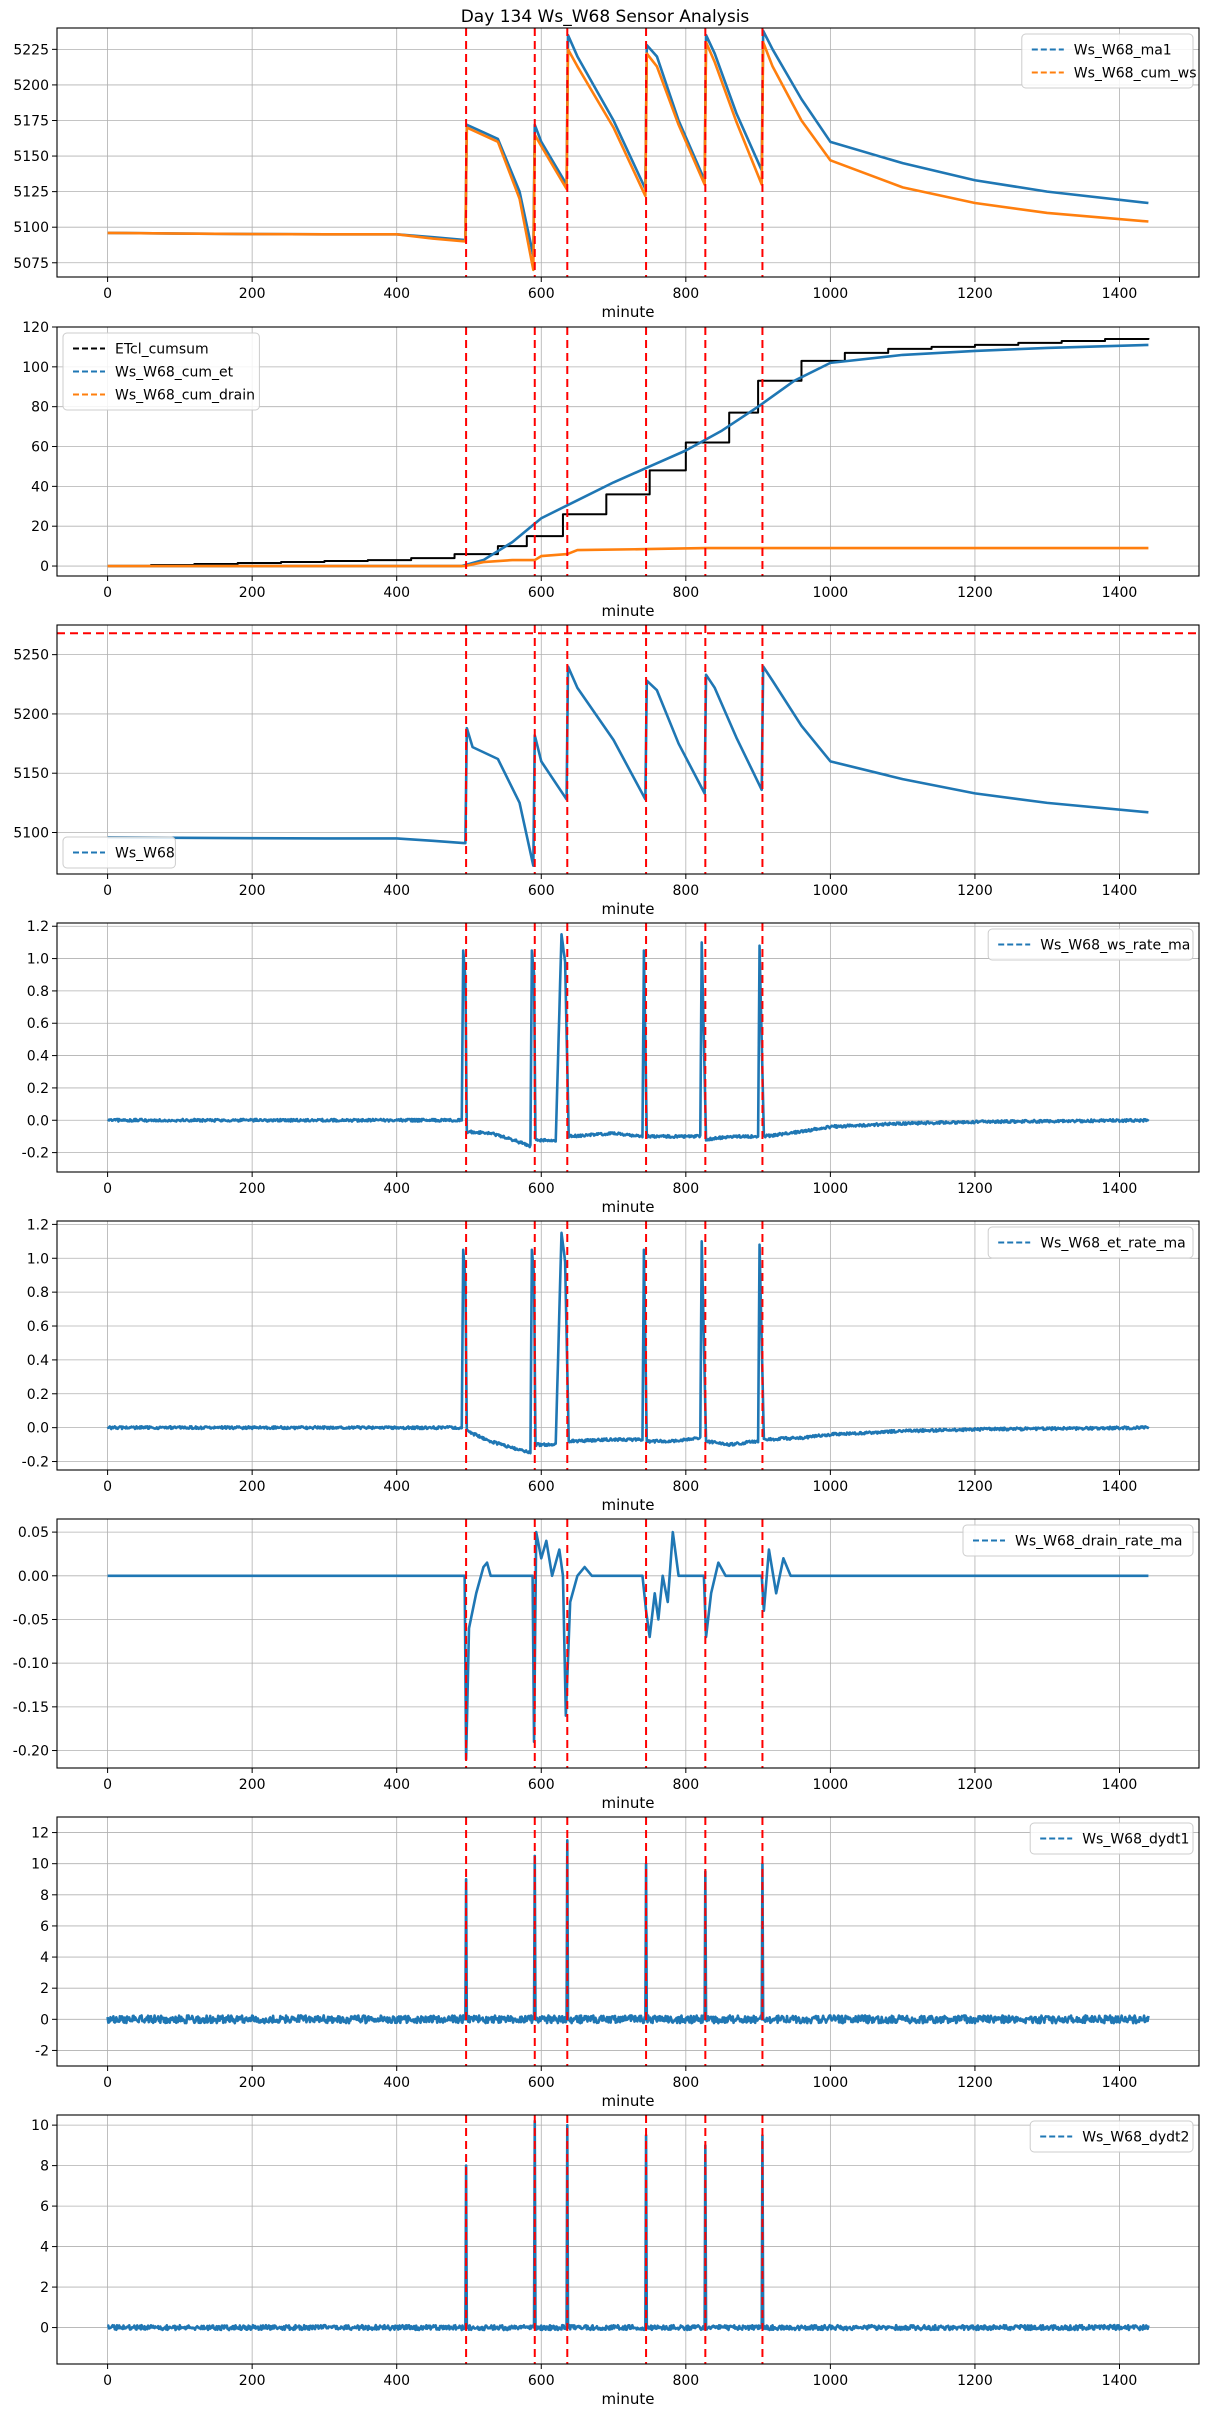 This screenshot has width=1211, height=2416. Describe the element at coordinates (35, 1463) in the screenshot. I see `y-tick-label: -0.2` at that location.